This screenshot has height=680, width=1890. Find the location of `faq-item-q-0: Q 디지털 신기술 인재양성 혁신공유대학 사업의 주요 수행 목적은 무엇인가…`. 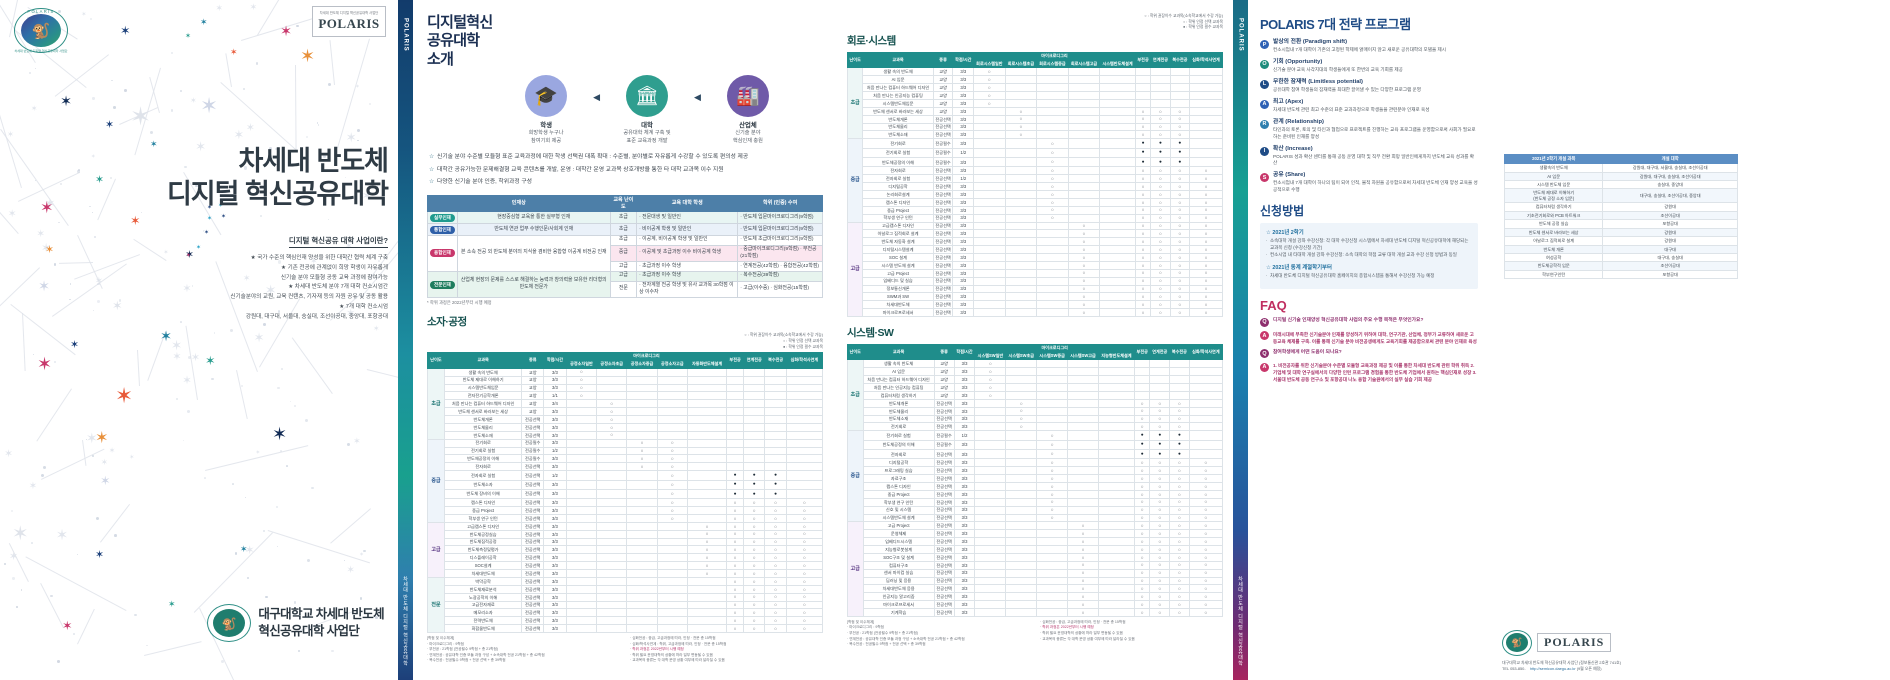

faq-item-q-0: Q 디지털 신기술 인재양성 혁신공유대학 사업의 주요 수행 목적은 무엇인가… is located at coordinates (1369, 322).